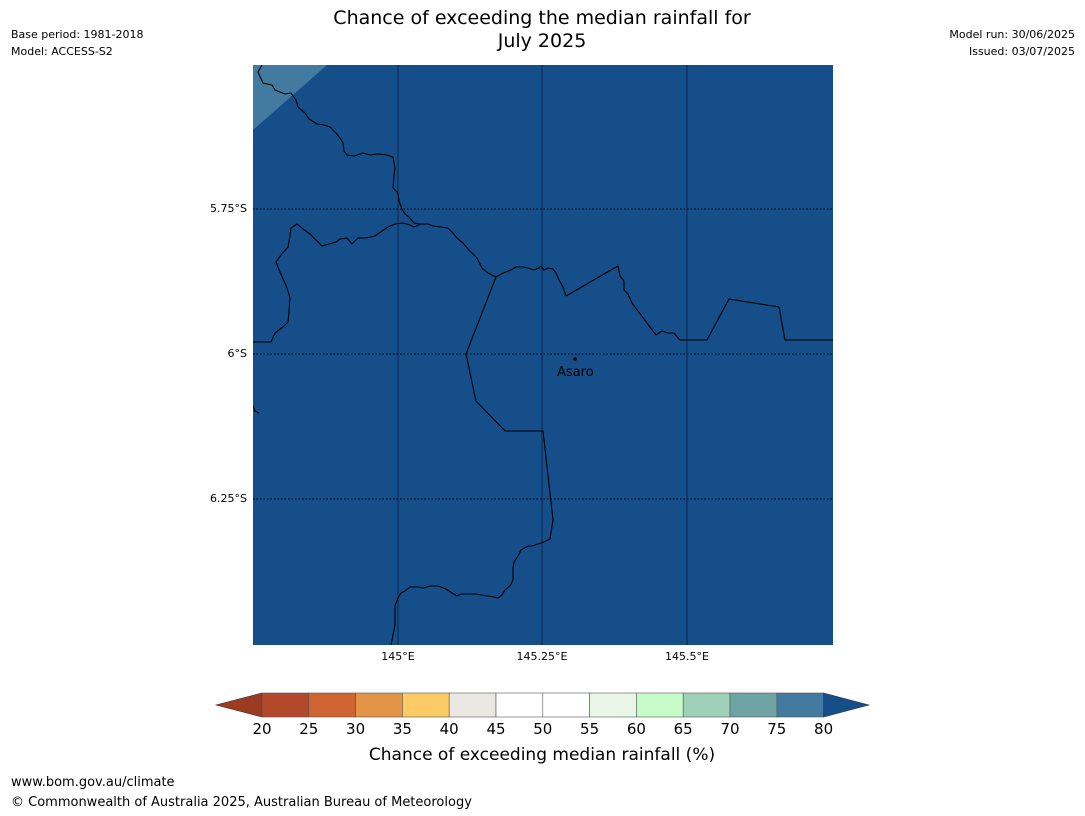  Describe the element at coordinates (238, 705) in the screenshot. I see `colorbar-under-arrow` at that location.